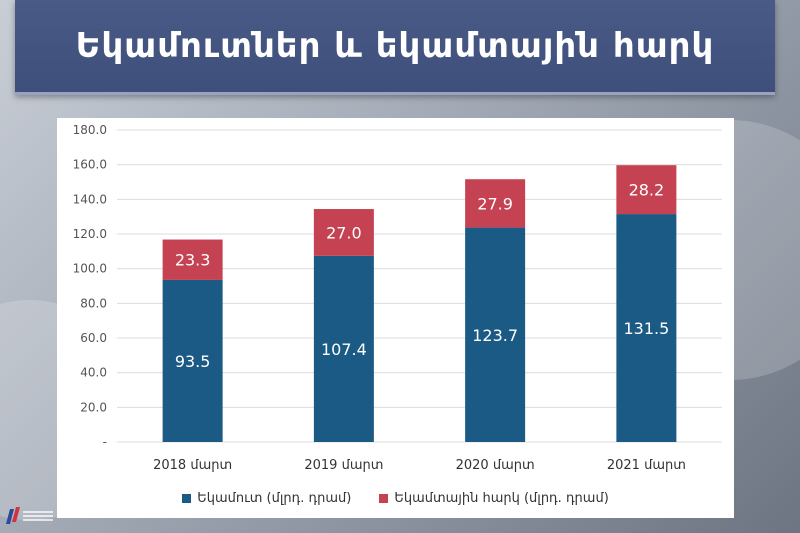  I want to click on y-tick-label: 100.0, so click(90, 269).